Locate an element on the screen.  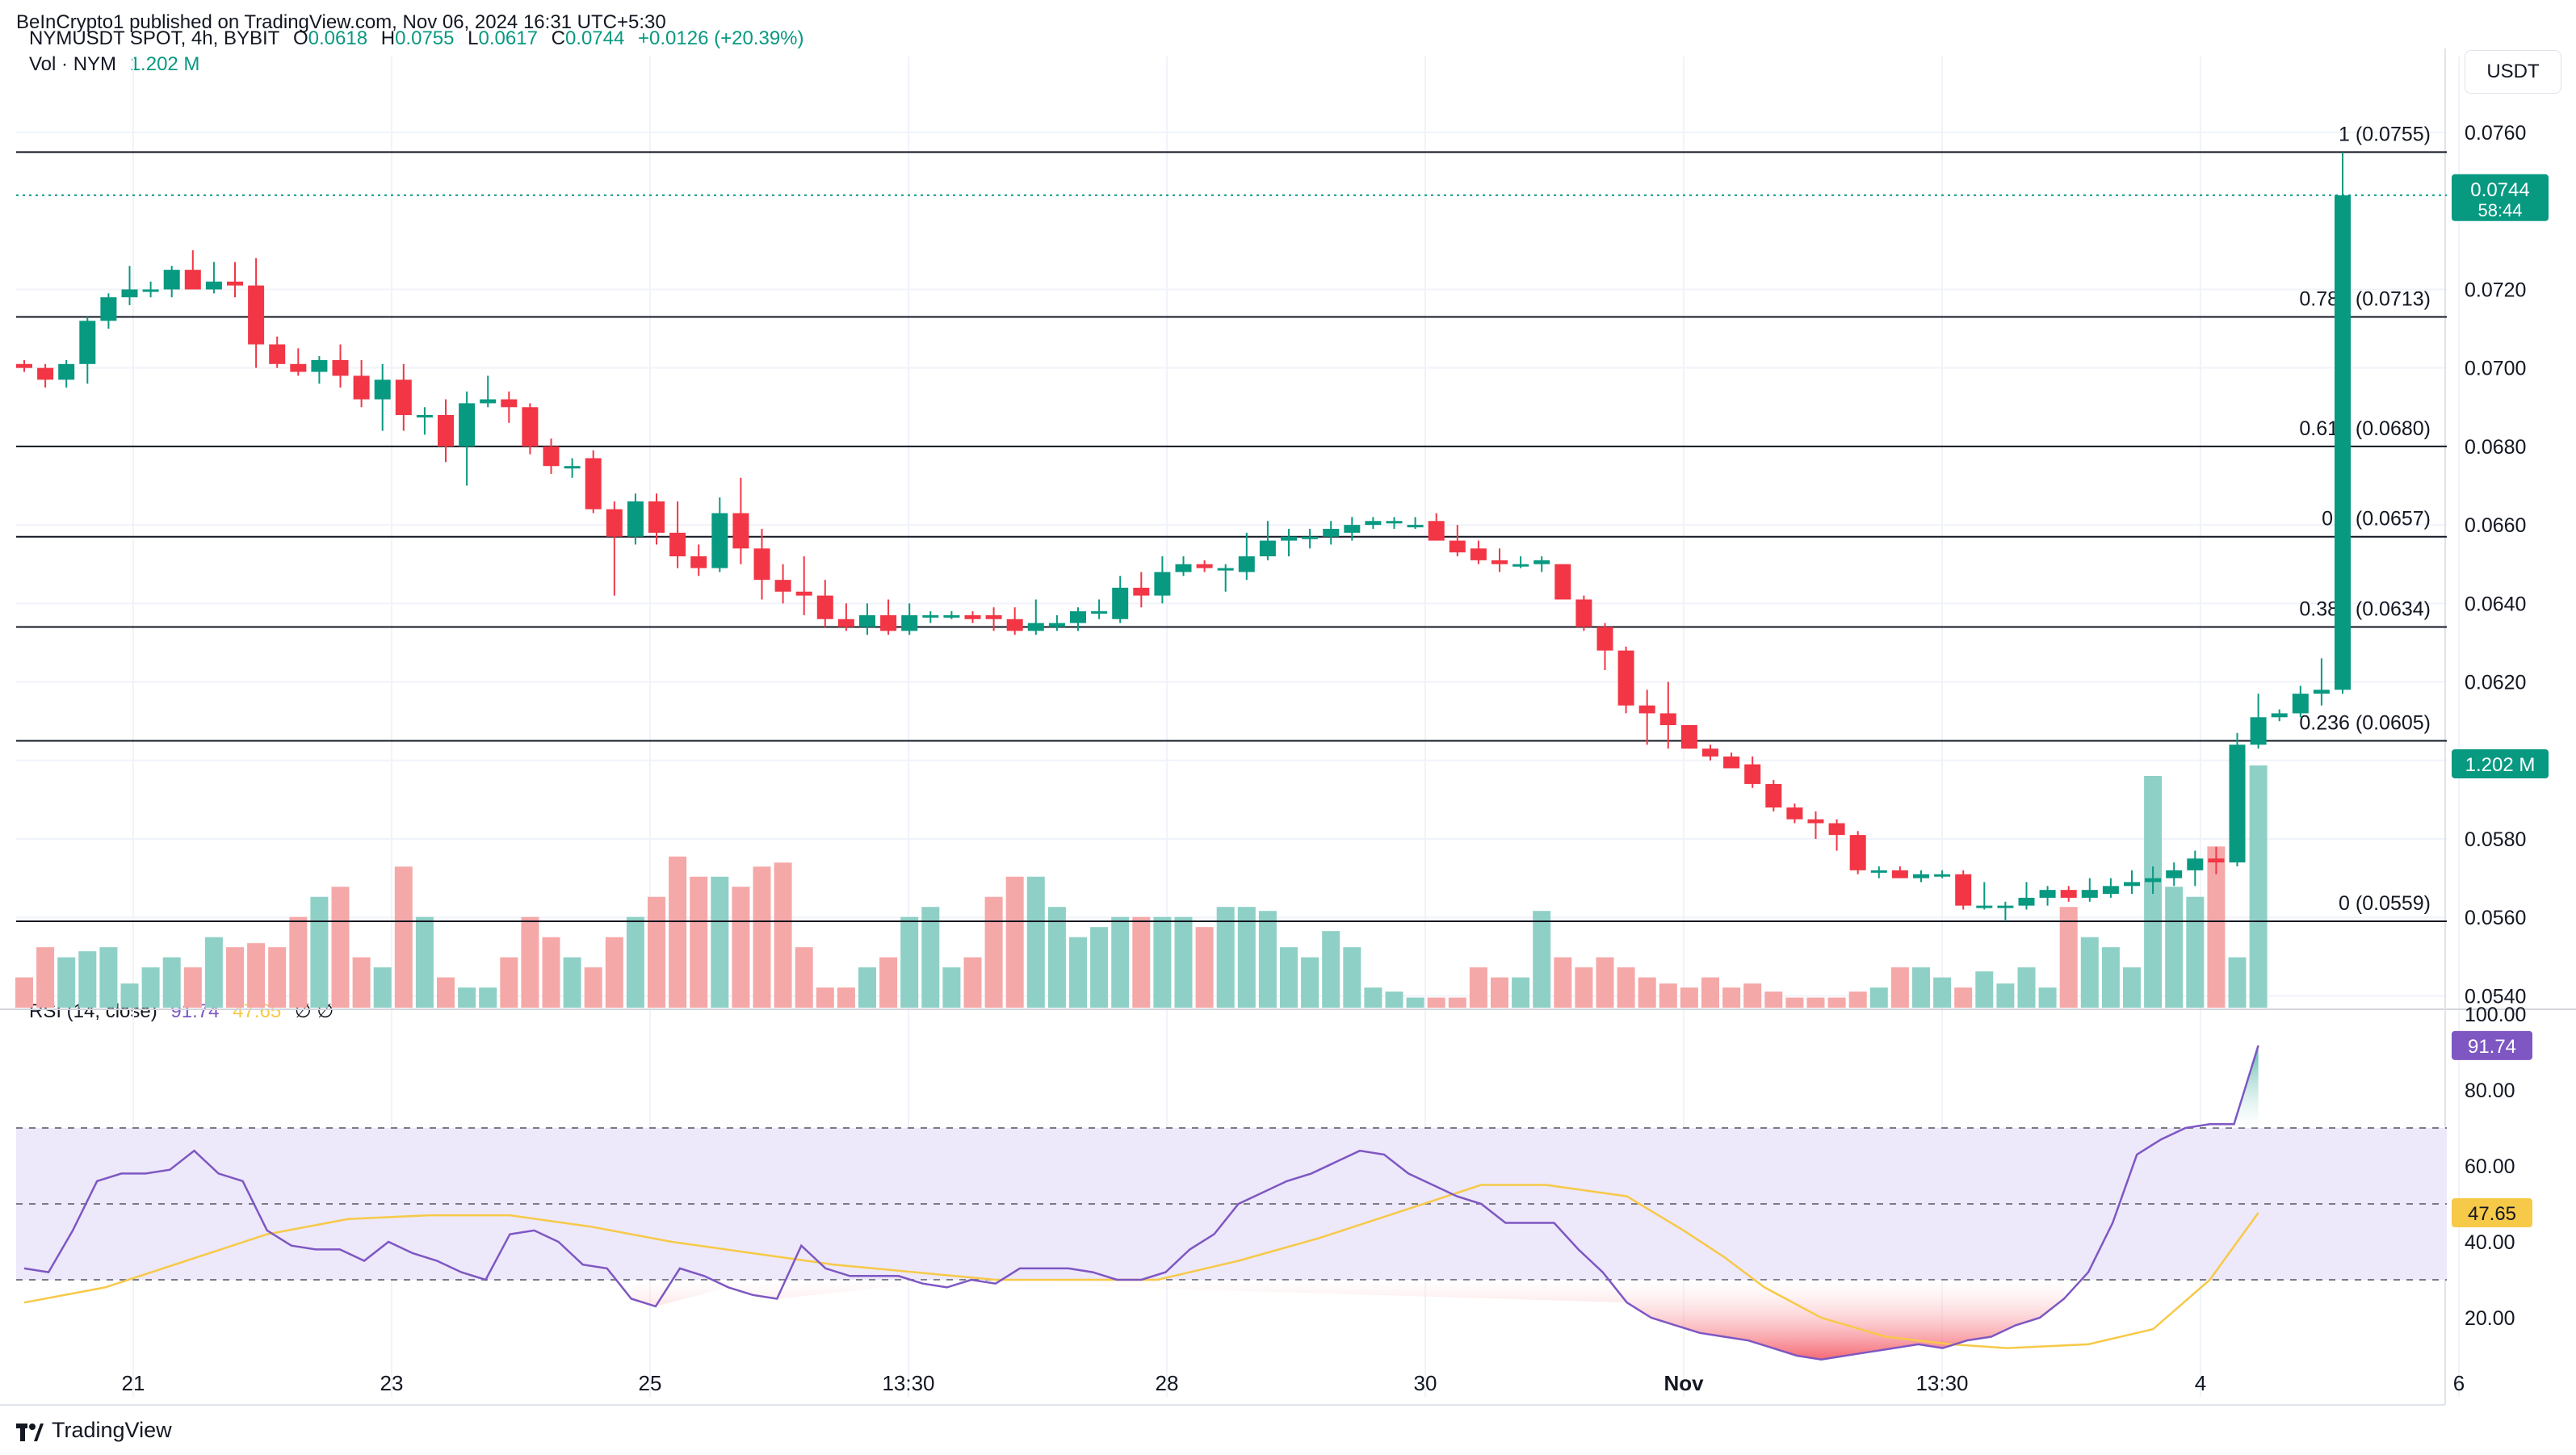
rsi-tick-label: 20.00 is located at coordinates (2490, 1319).